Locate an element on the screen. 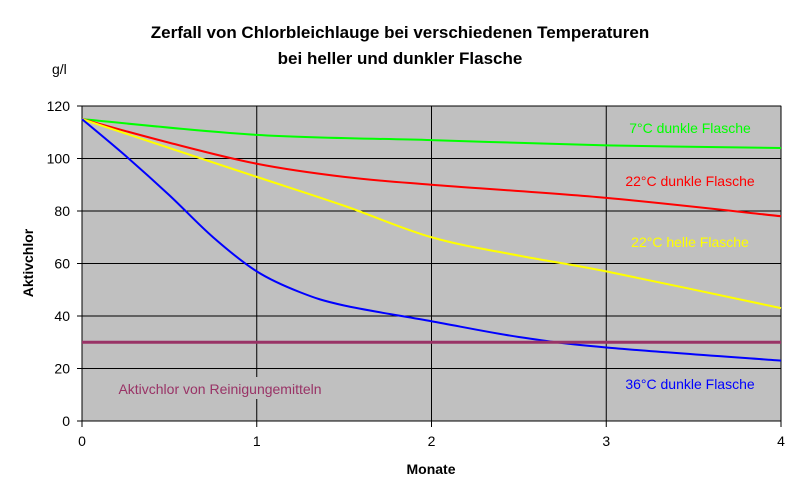 The height and width of the screenshot is (497, 800). x-tick-label: 0 is located at coordinates (82, 441).